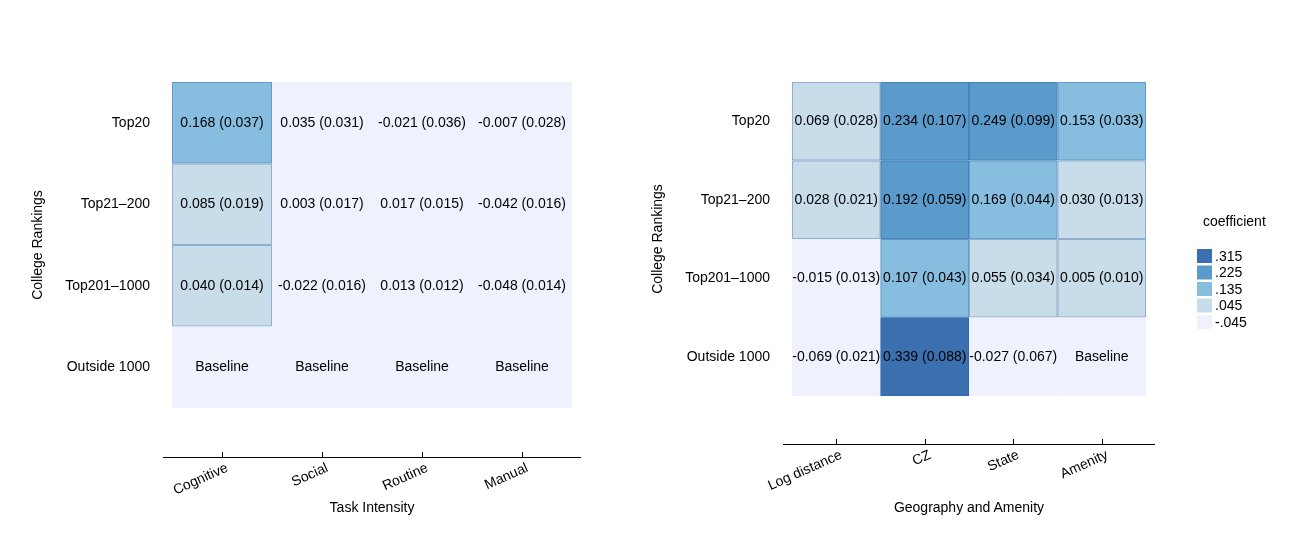 Image resolution: width=1301 pixels, height=541 pixels. Describe the element at coordinates (944, 355) in the screenshot. I see `annotation: (0.088)` at that location.